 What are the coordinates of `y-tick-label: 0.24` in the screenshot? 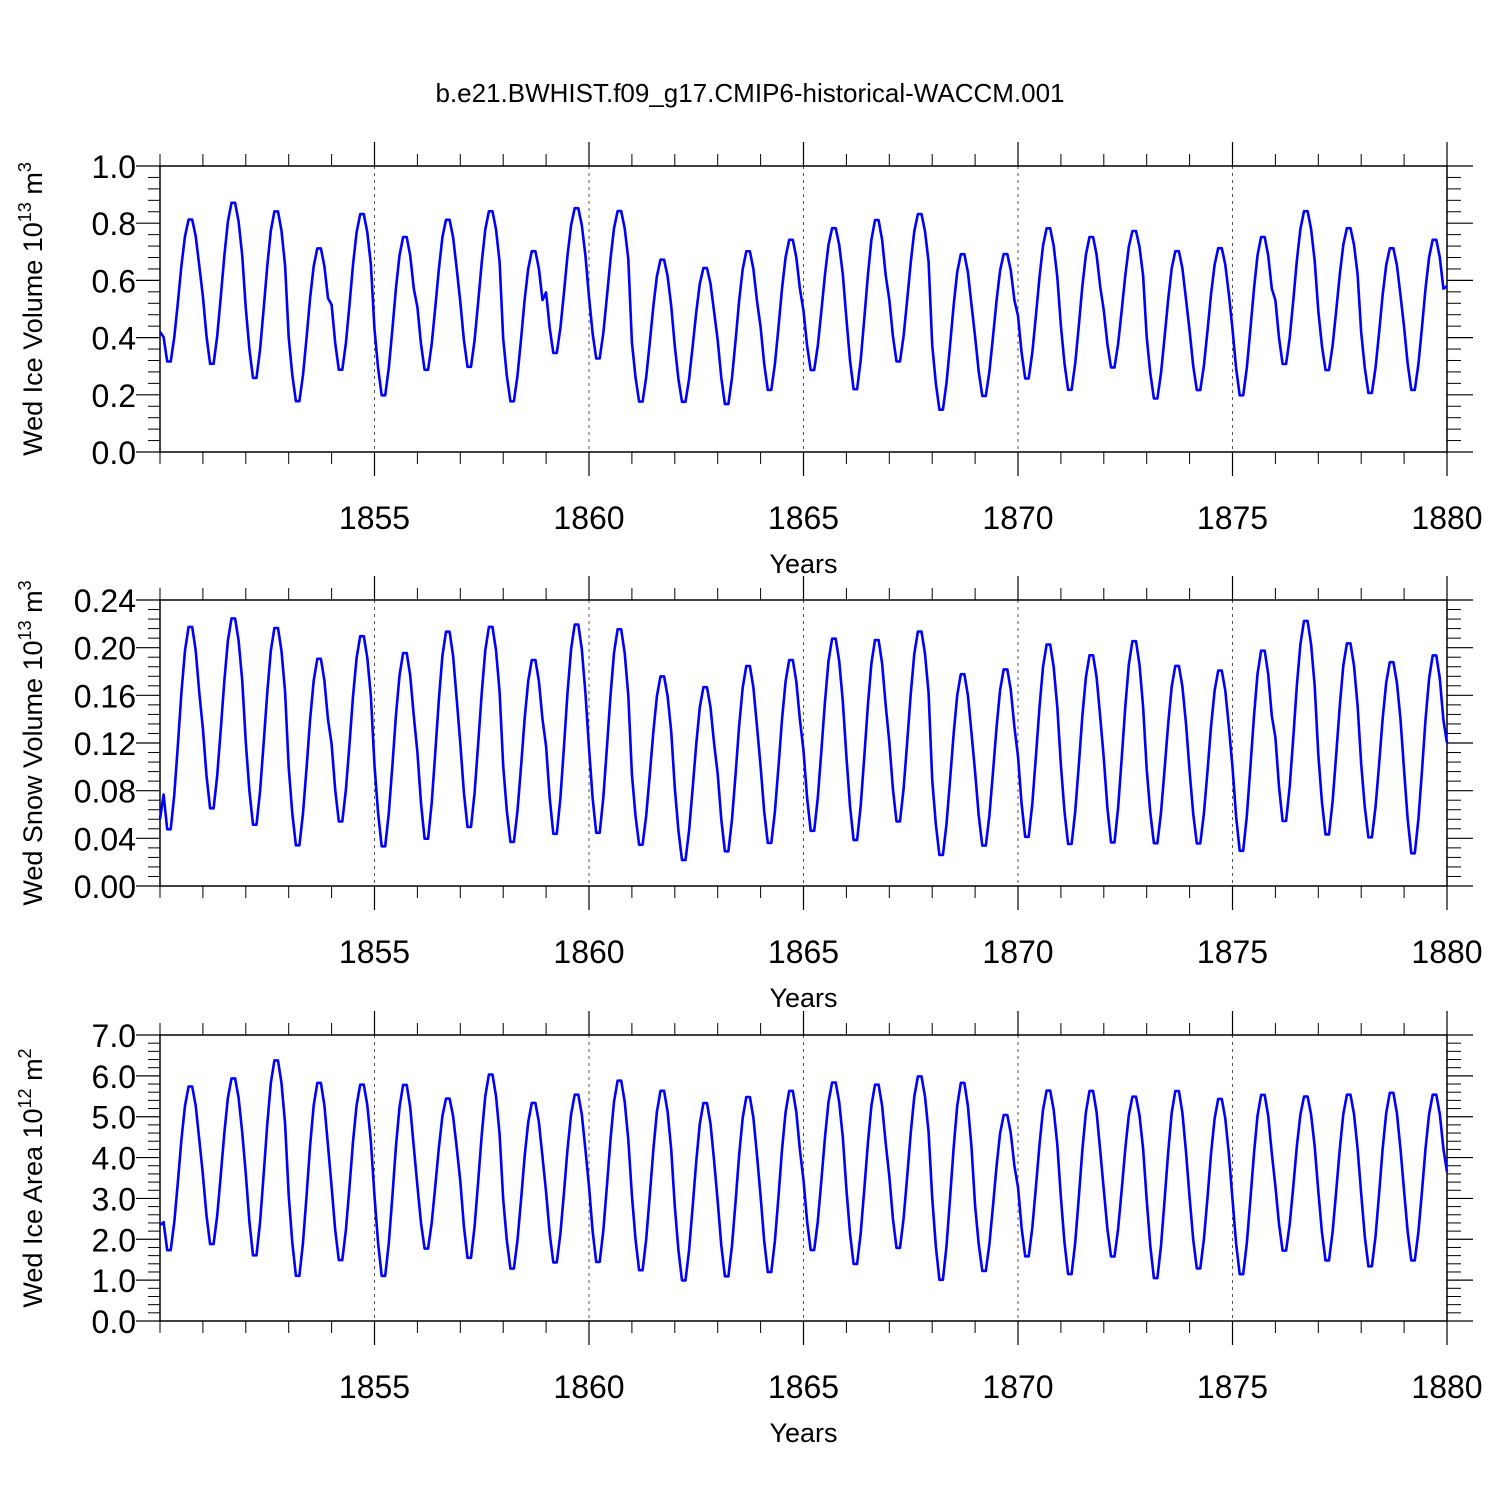 It's located at (105, 601).